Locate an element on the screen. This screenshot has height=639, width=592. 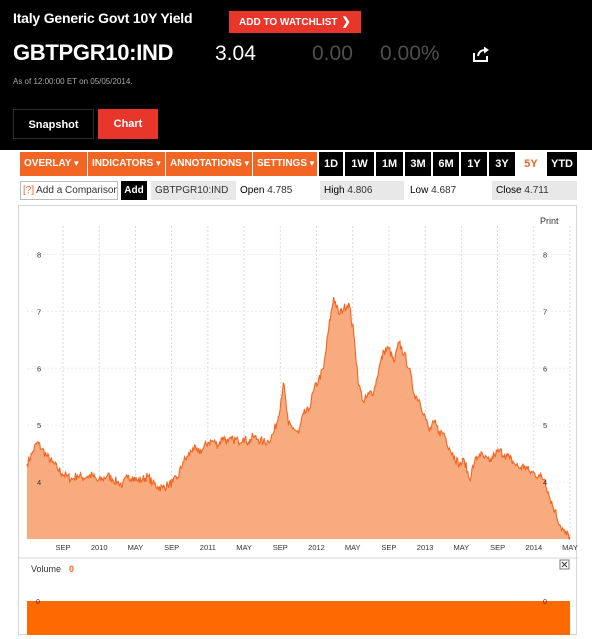
open-value: Open 4.785 is located at coordinates (278, 190).